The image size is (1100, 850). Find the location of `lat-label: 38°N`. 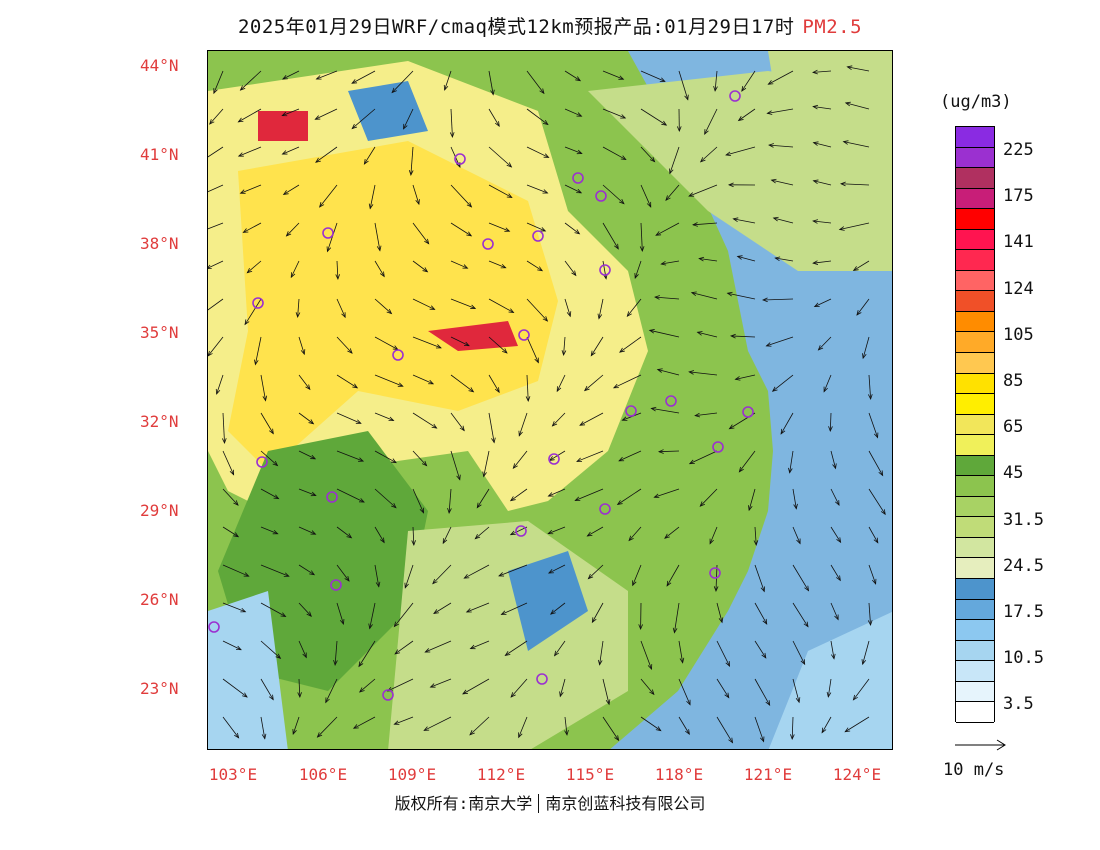

lat-label: 38°N is located at coordinates (159, 243).